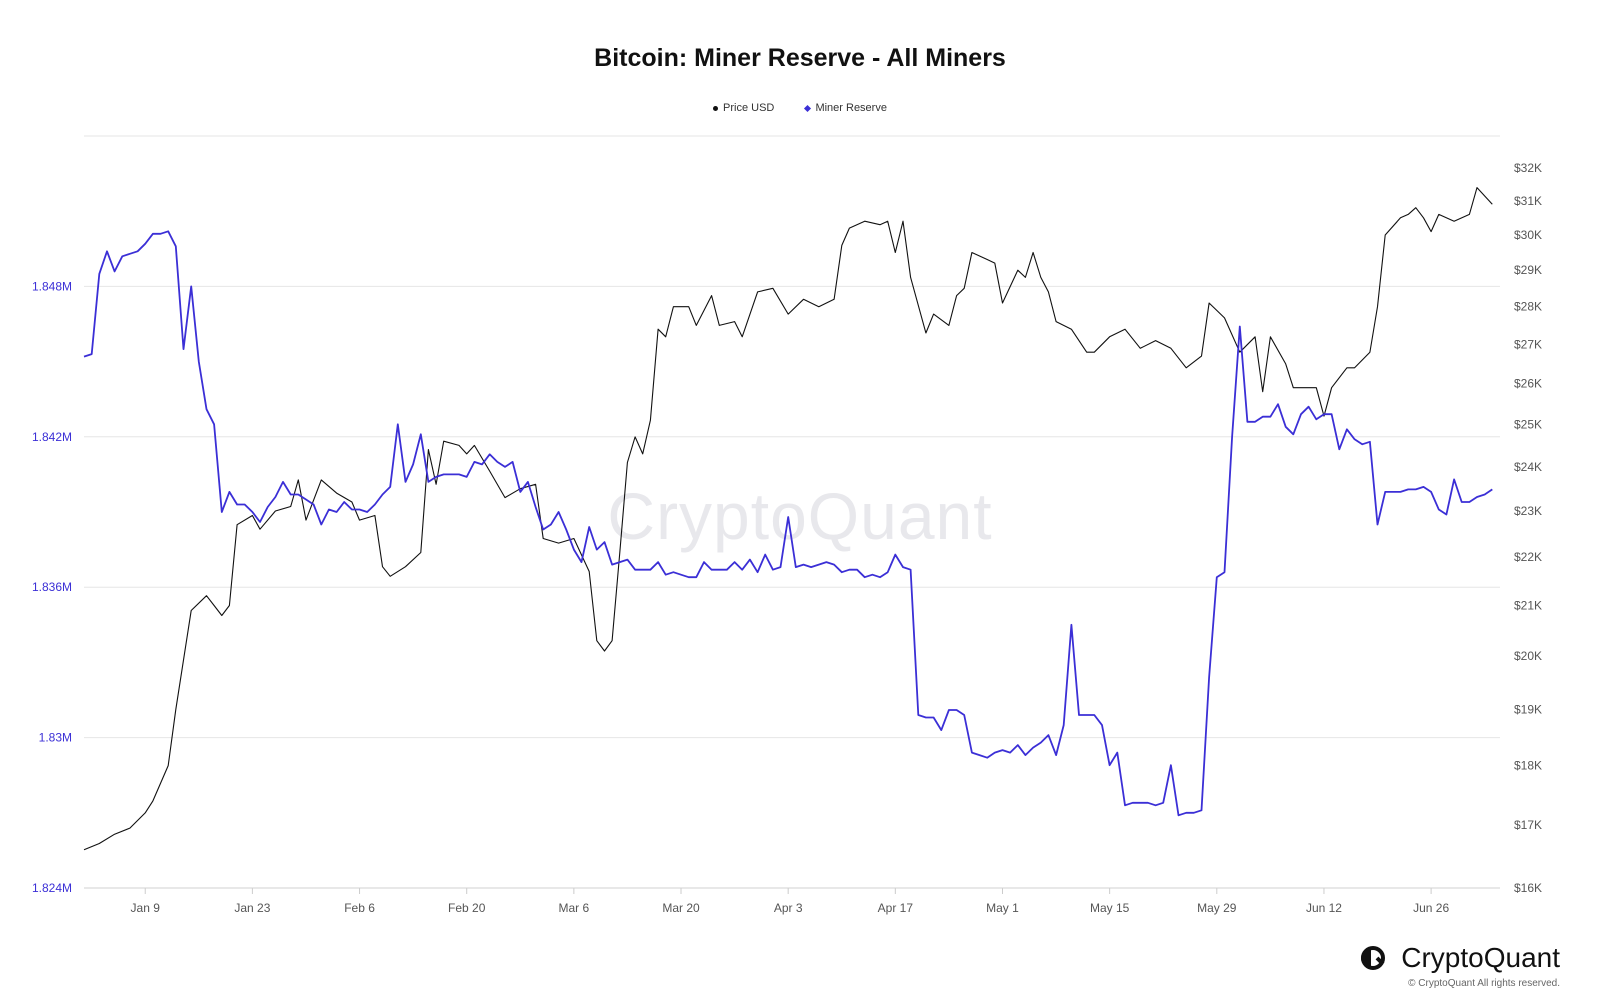  What do you see at coordinates (1484, 983) in the screenshot?
I see `copyright-text: © CryptoQuant All rights reserved.` at bounding box center [1484, 983].